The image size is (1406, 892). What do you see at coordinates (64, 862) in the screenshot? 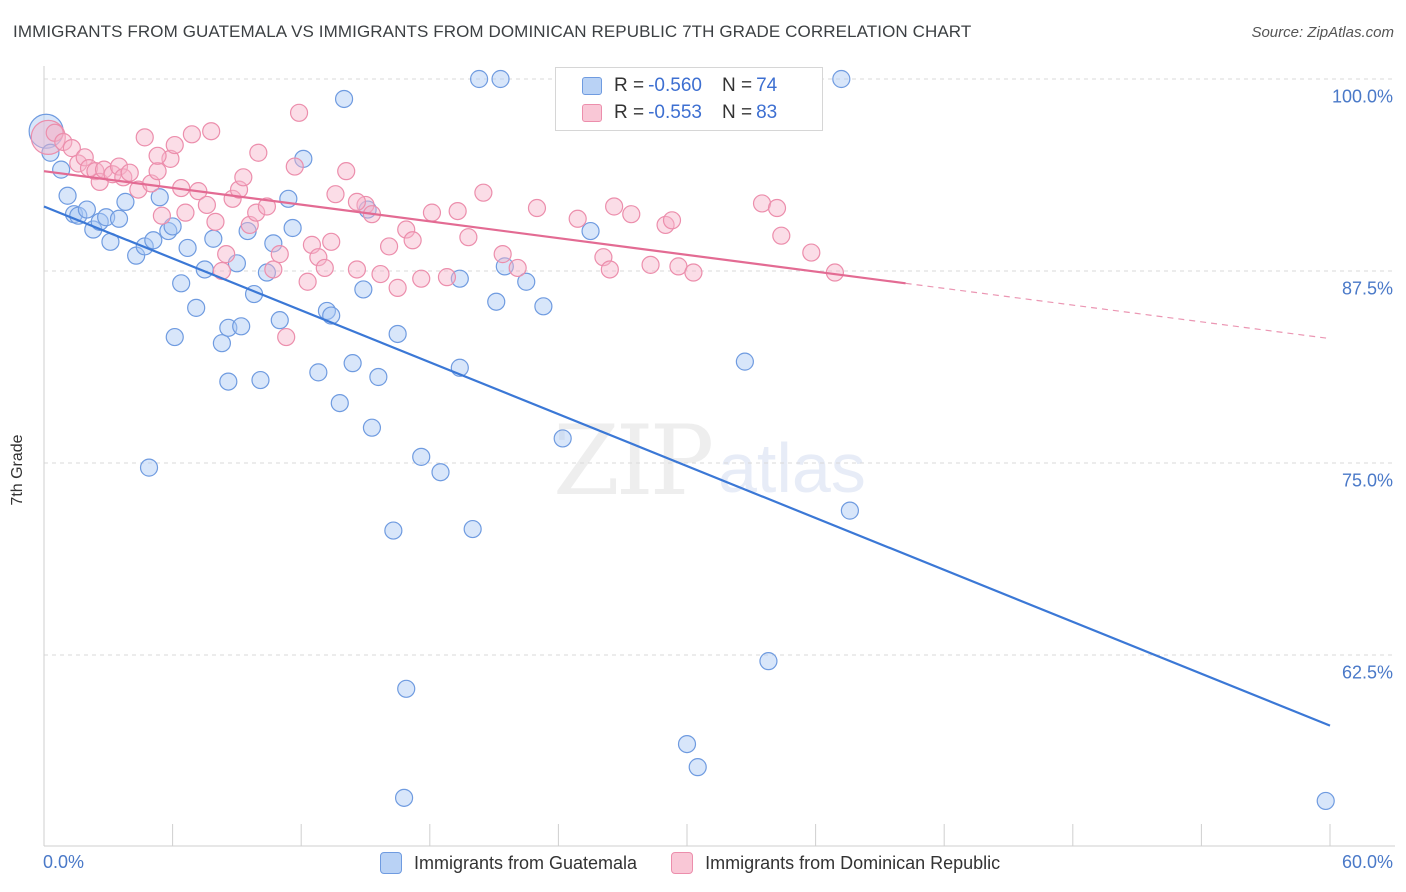
I see `x-tick-label-min: 0.0%` at bounding box center [64, 862].